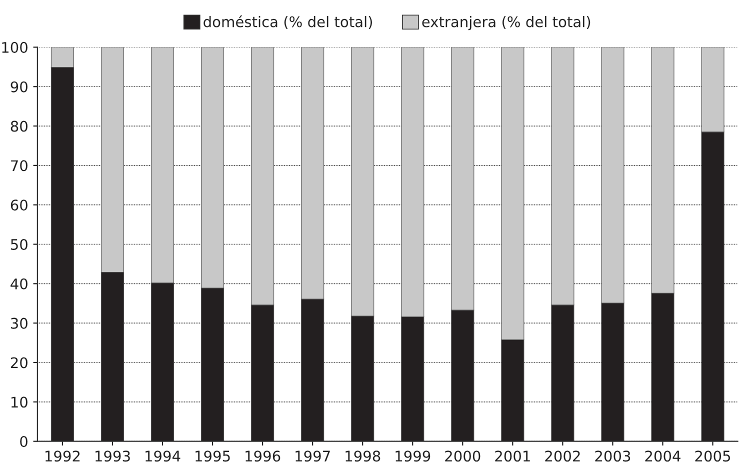 The image size is (749, 472). What do you see at coordinates (19, 323) in the screenshot?
I see `y-tick-label: 30` at bounding box center [19, 323].